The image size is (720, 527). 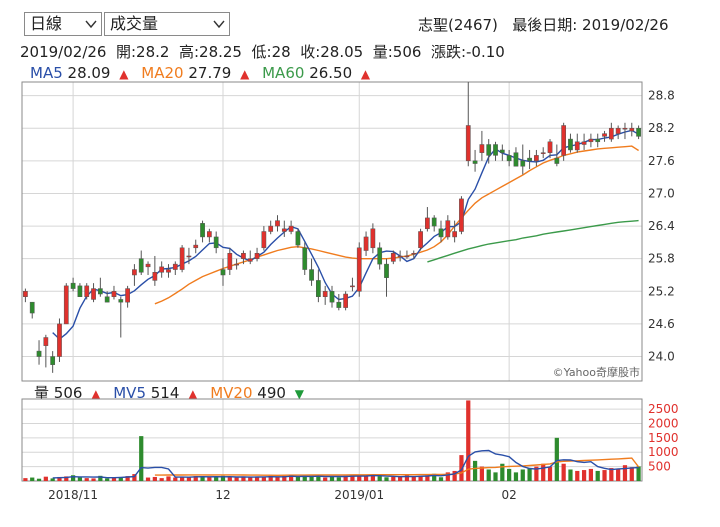 I want to click on volume-panel-frame, so click(x=332, y=440).